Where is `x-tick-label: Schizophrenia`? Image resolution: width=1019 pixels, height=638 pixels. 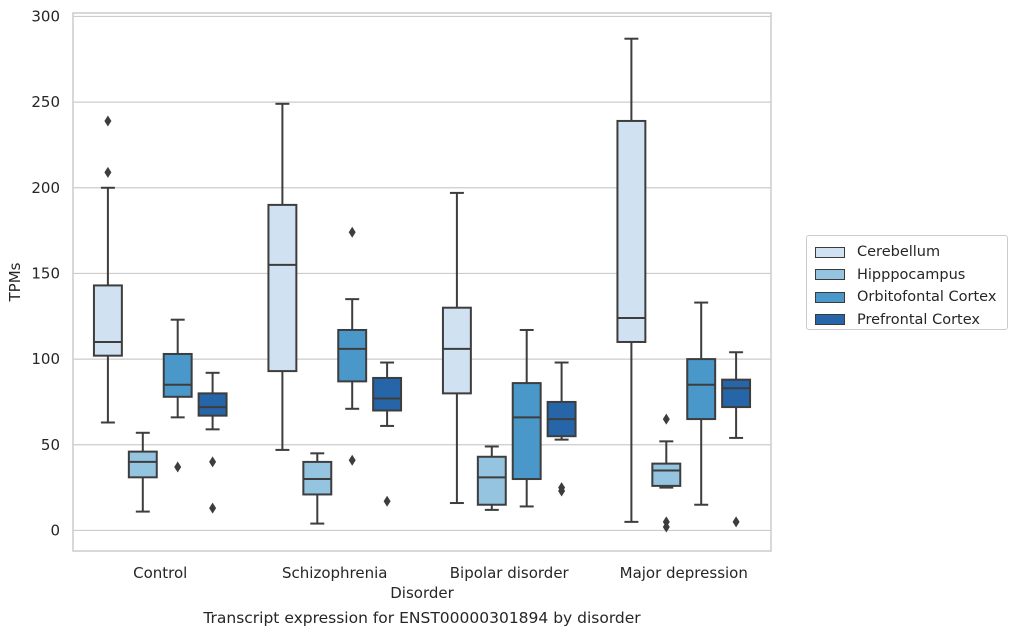 x-tick-label: Schizophrenia is located at coordinates (334, 573).